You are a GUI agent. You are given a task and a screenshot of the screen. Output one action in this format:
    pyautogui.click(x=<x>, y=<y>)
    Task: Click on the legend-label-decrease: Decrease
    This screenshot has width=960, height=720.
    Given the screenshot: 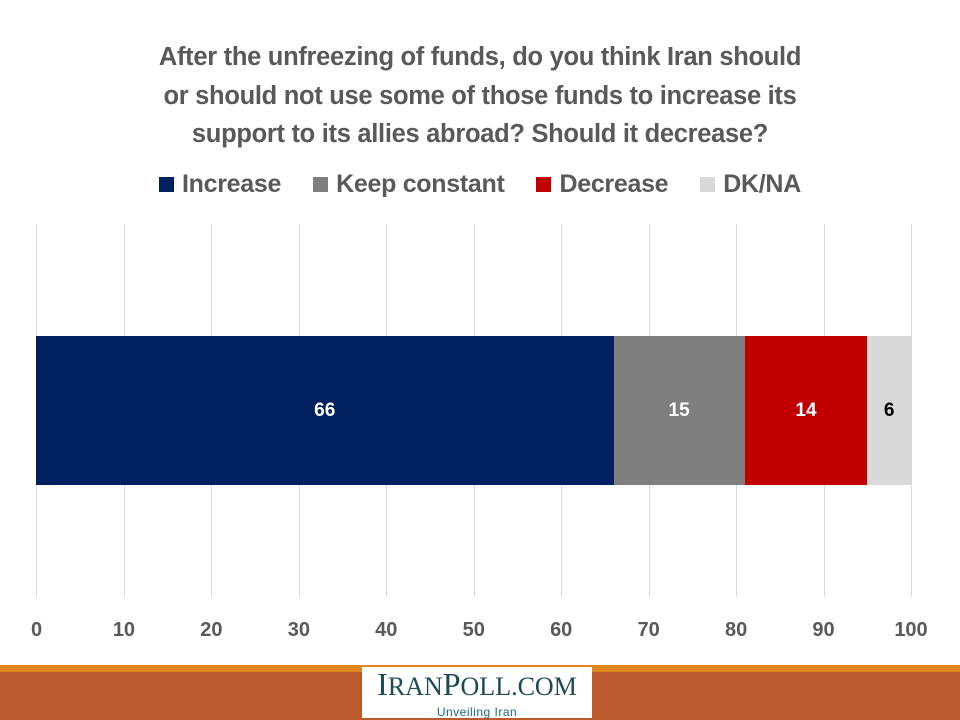 What is the action you would take?
    pyautogui.click(x=614, y=184)
    